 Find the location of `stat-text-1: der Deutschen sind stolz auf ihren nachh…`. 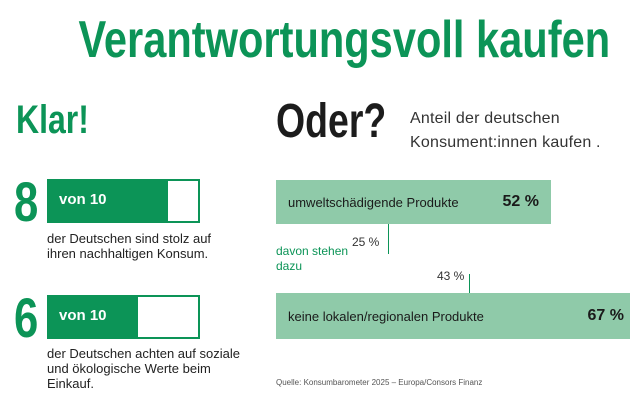

stat-text-1: der Deutschen sind stolz auf ihren nachh… is located at coordinates (129, 246).